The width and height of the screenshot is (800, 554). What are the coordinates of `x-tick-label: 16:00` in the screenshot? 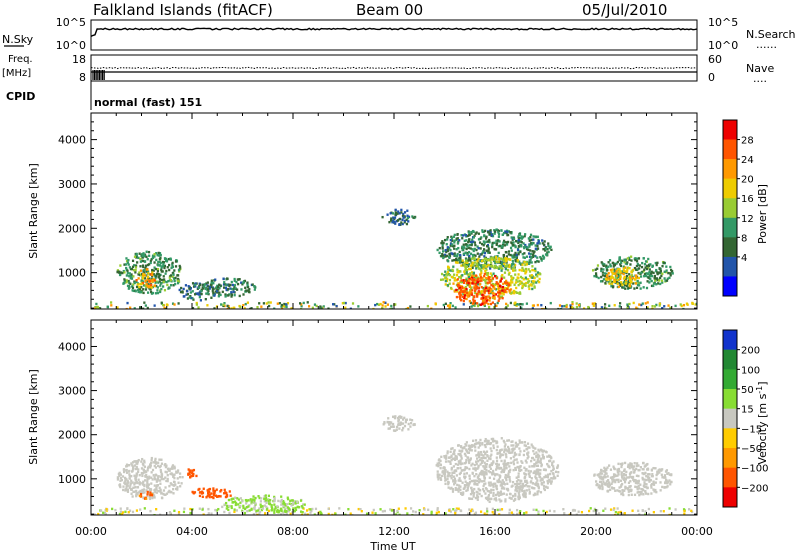 It's located at (495, 531).